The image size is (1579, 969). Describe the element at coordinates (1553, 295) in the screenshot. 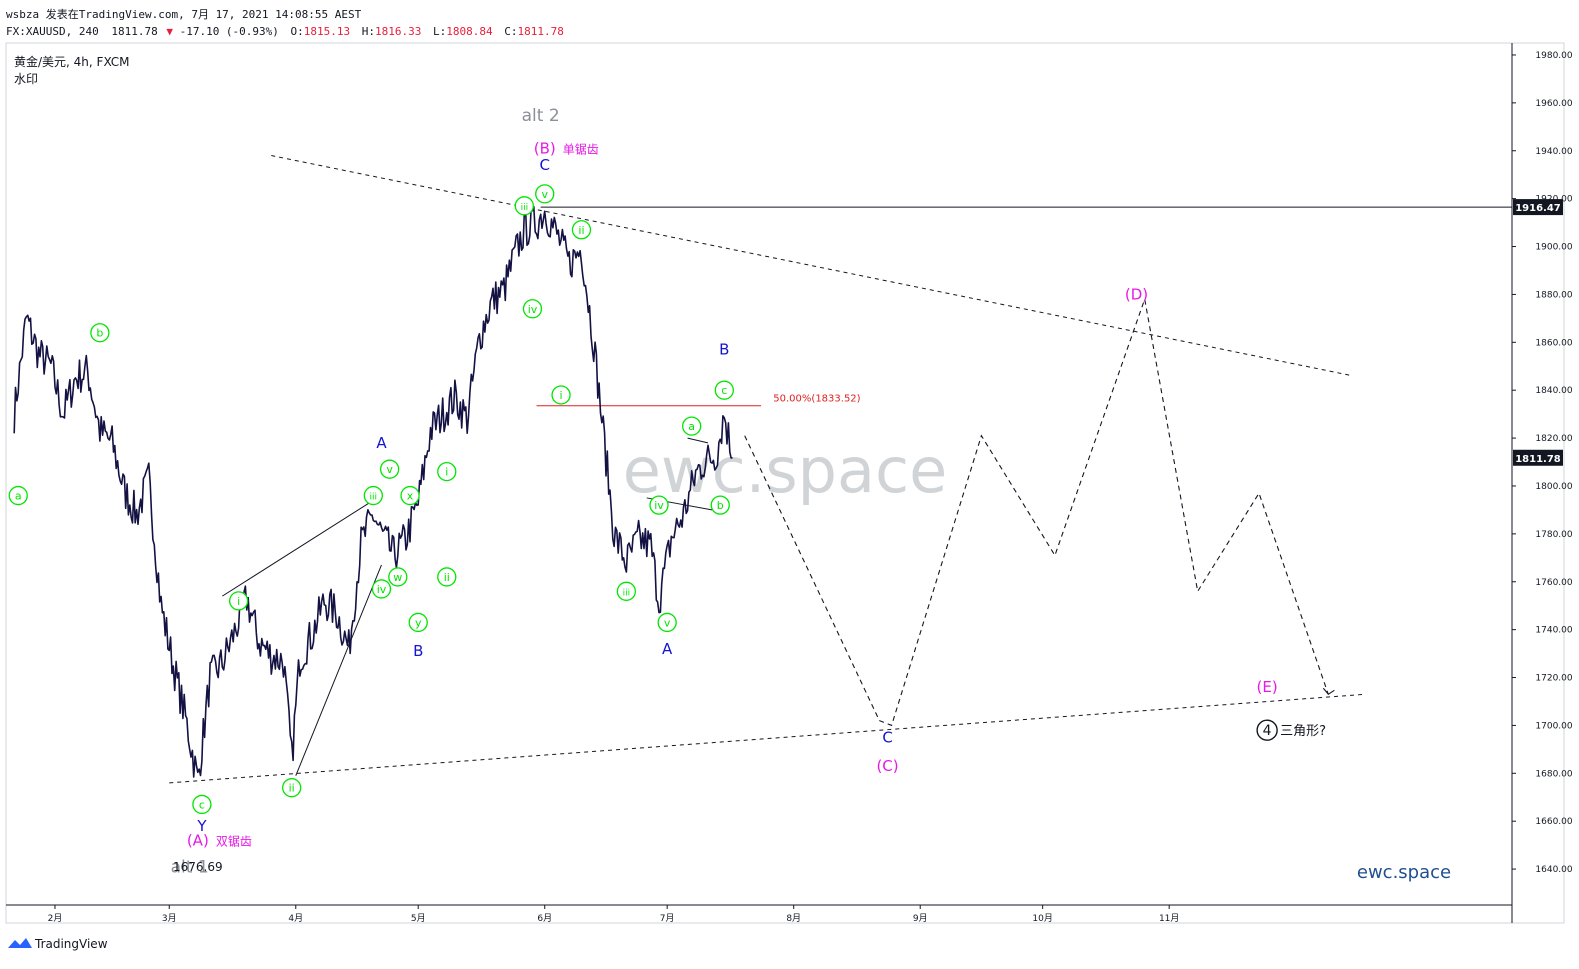

I see `price-tick-label: 1880.00` at that location.